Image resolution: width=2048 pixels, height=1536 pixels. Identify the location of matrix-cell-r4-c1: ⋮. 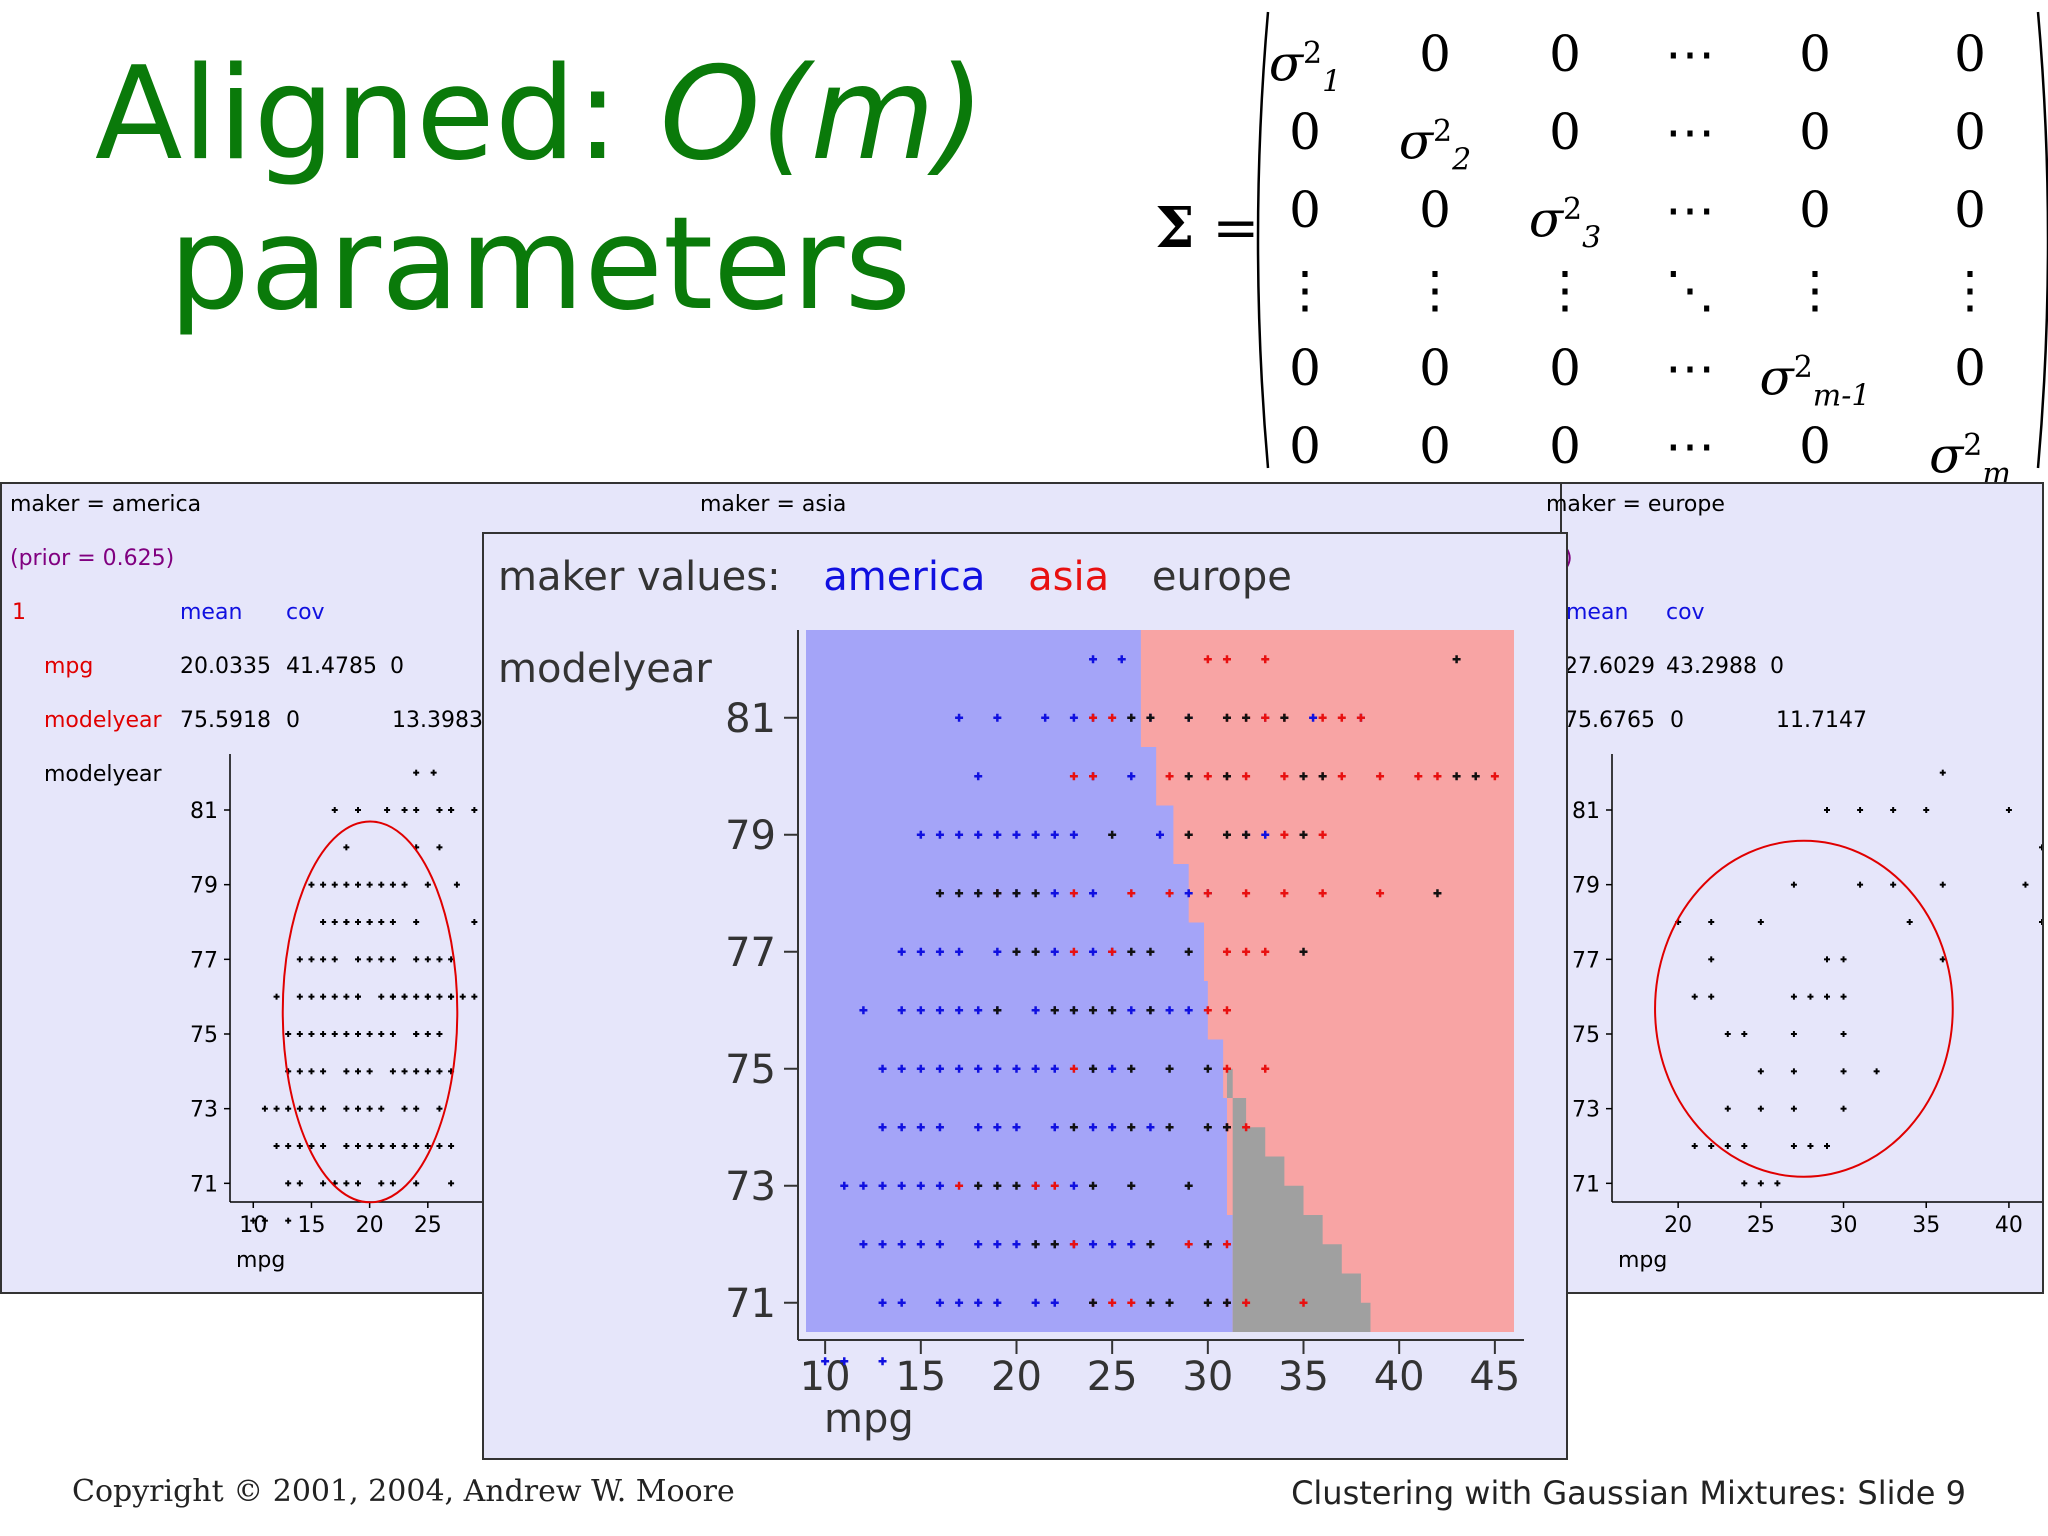
(1305, 290).